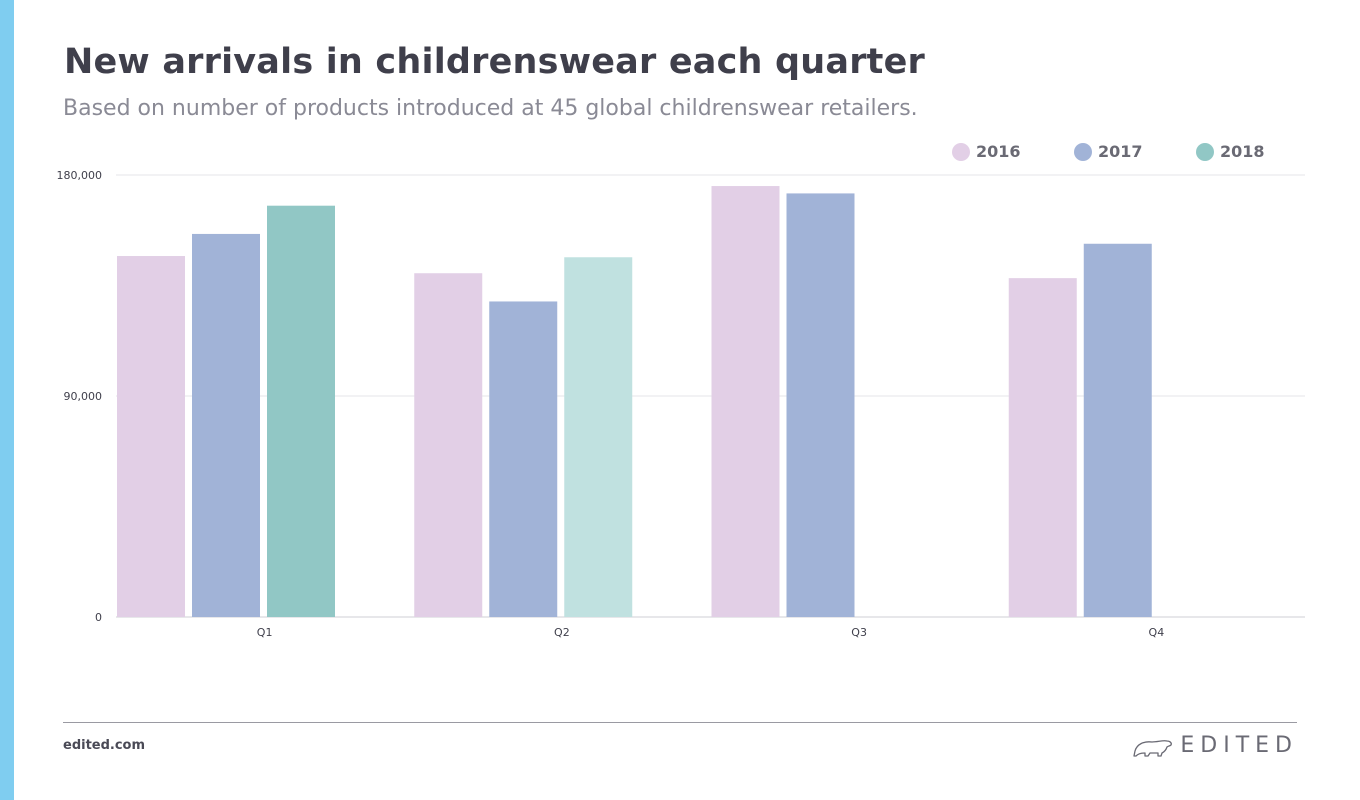 This screenshot has width=1360, height=800. Describe the element at coordinates (859, 632) in the screenshot. I see `x-tick-label: Q3` at that location.